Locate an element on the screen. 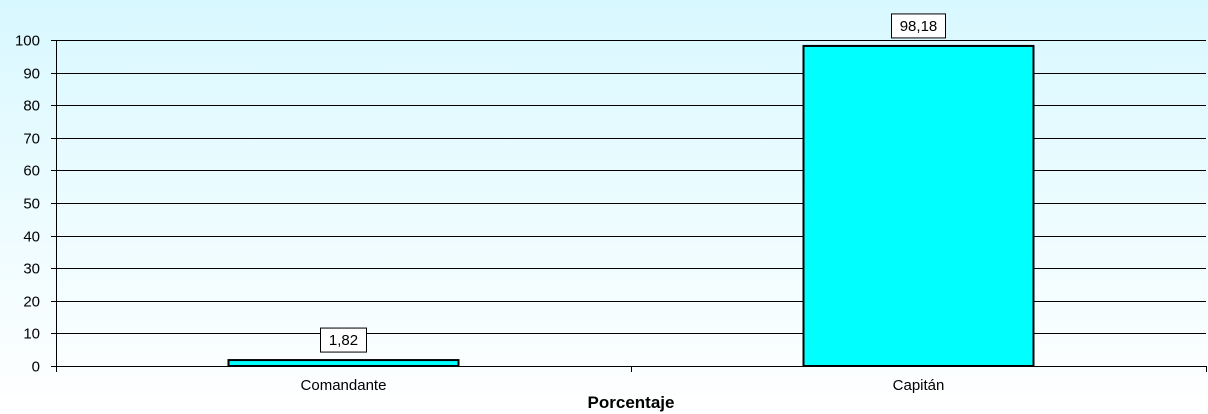 Image resolution: width=1208 pixels, height=414 pixels. y-axis-ticks: 0 10 20 30 40 50 60 70 80 90 100 is located at coordinates (35, 204).